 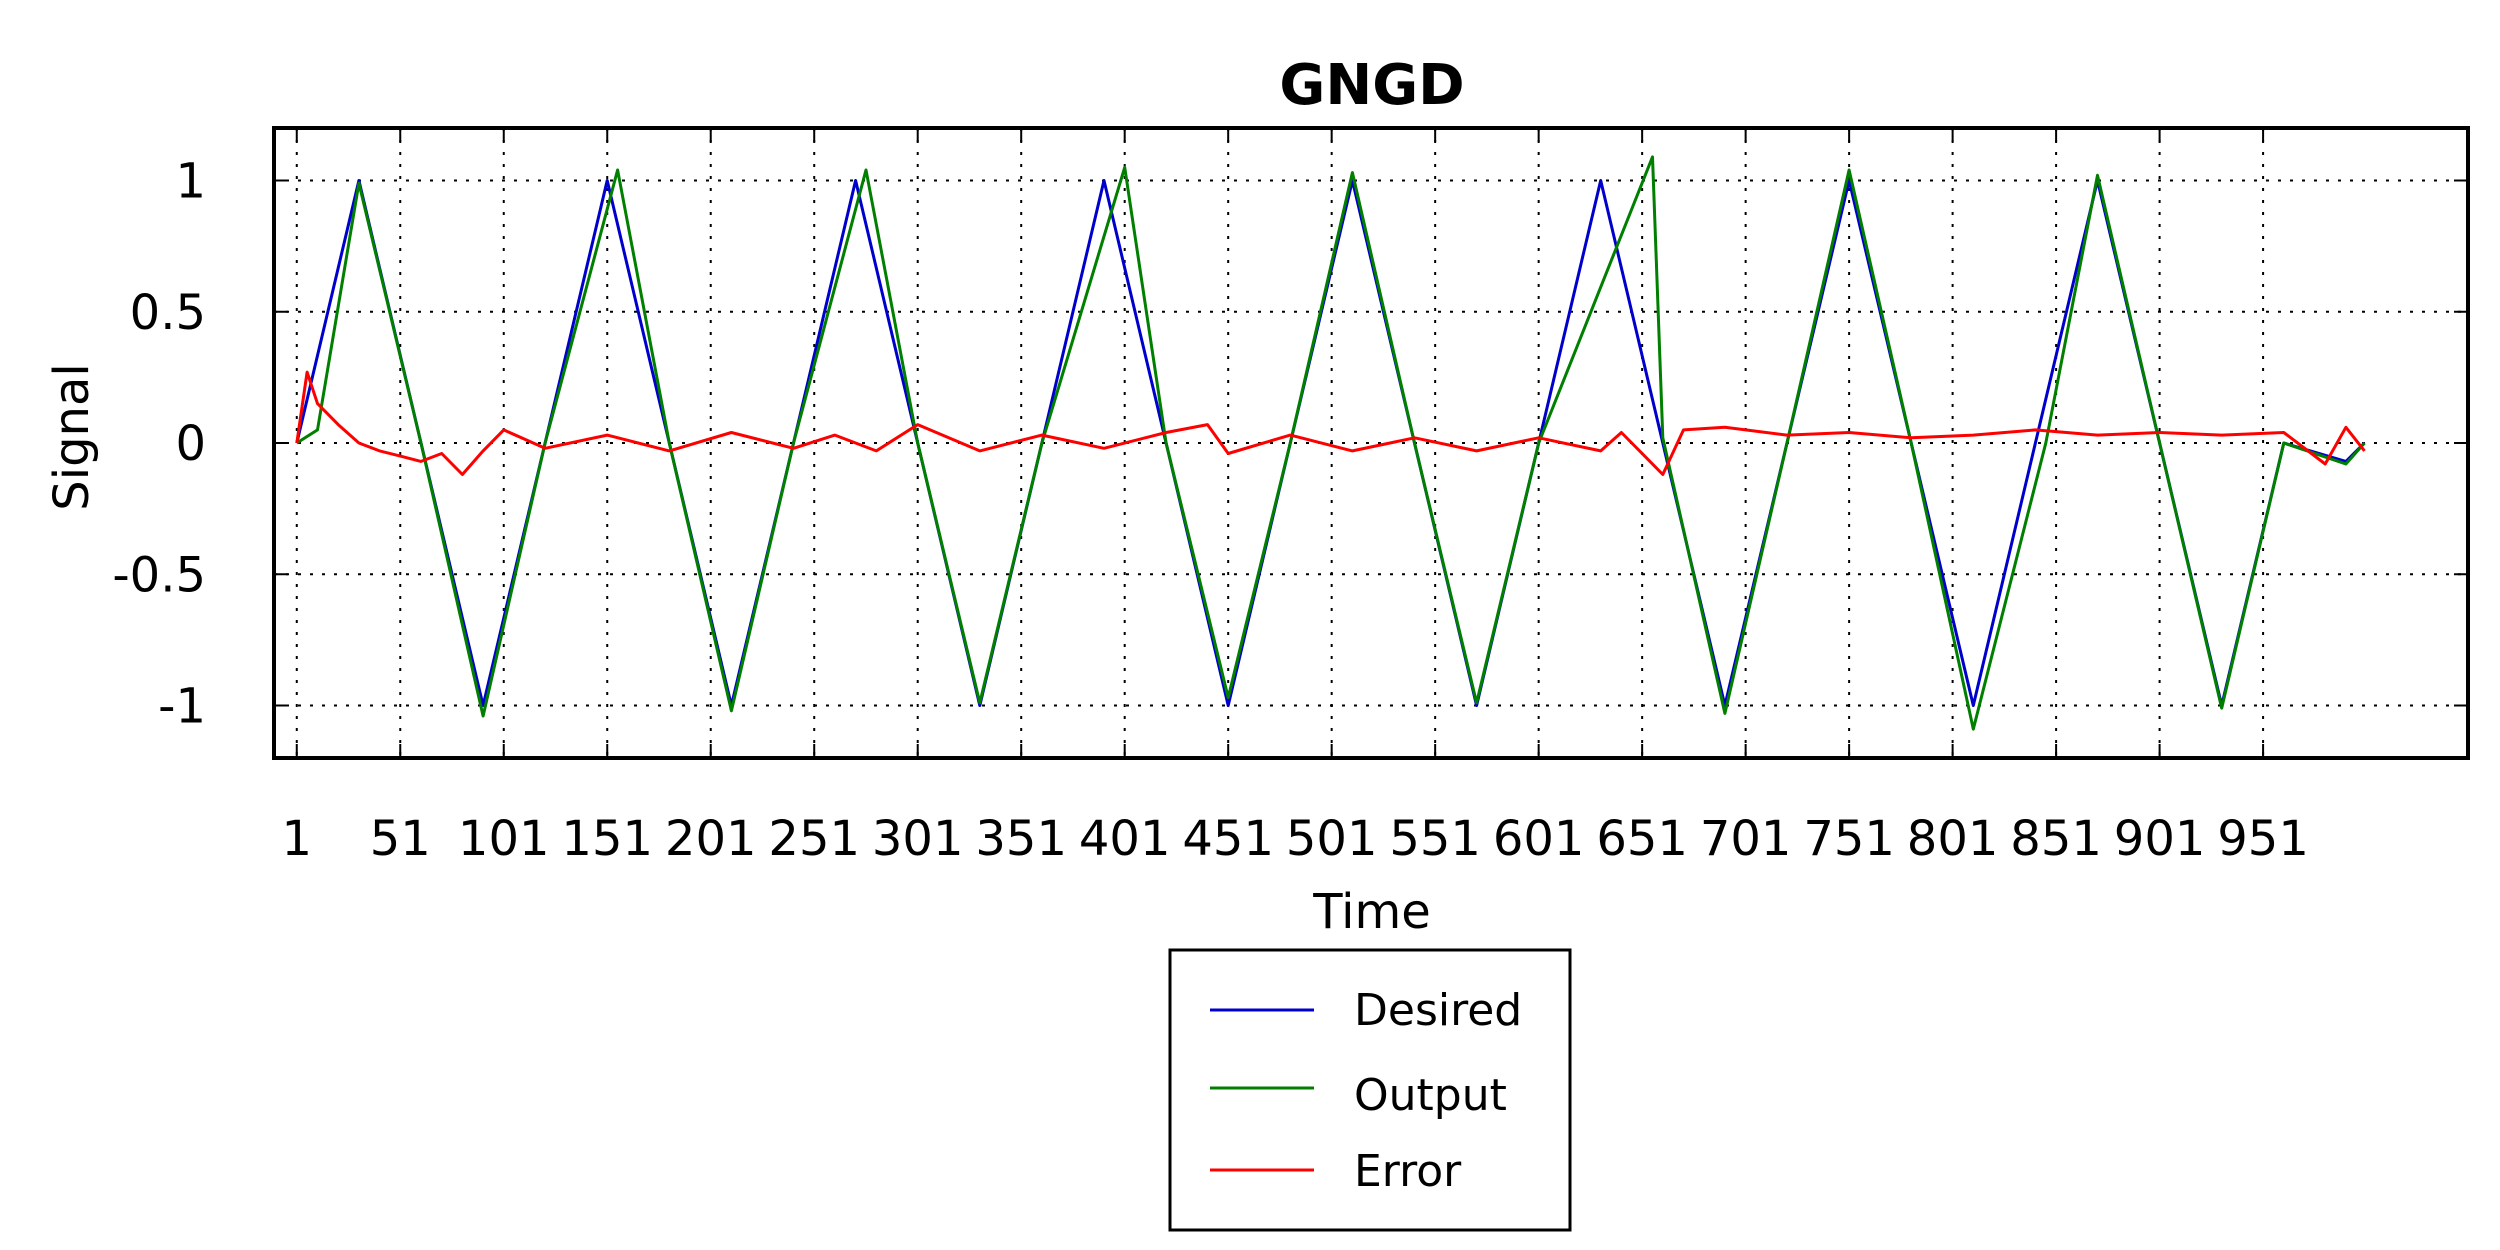 I want to click on x-tick-label: 1, so click(x=296, y=839).